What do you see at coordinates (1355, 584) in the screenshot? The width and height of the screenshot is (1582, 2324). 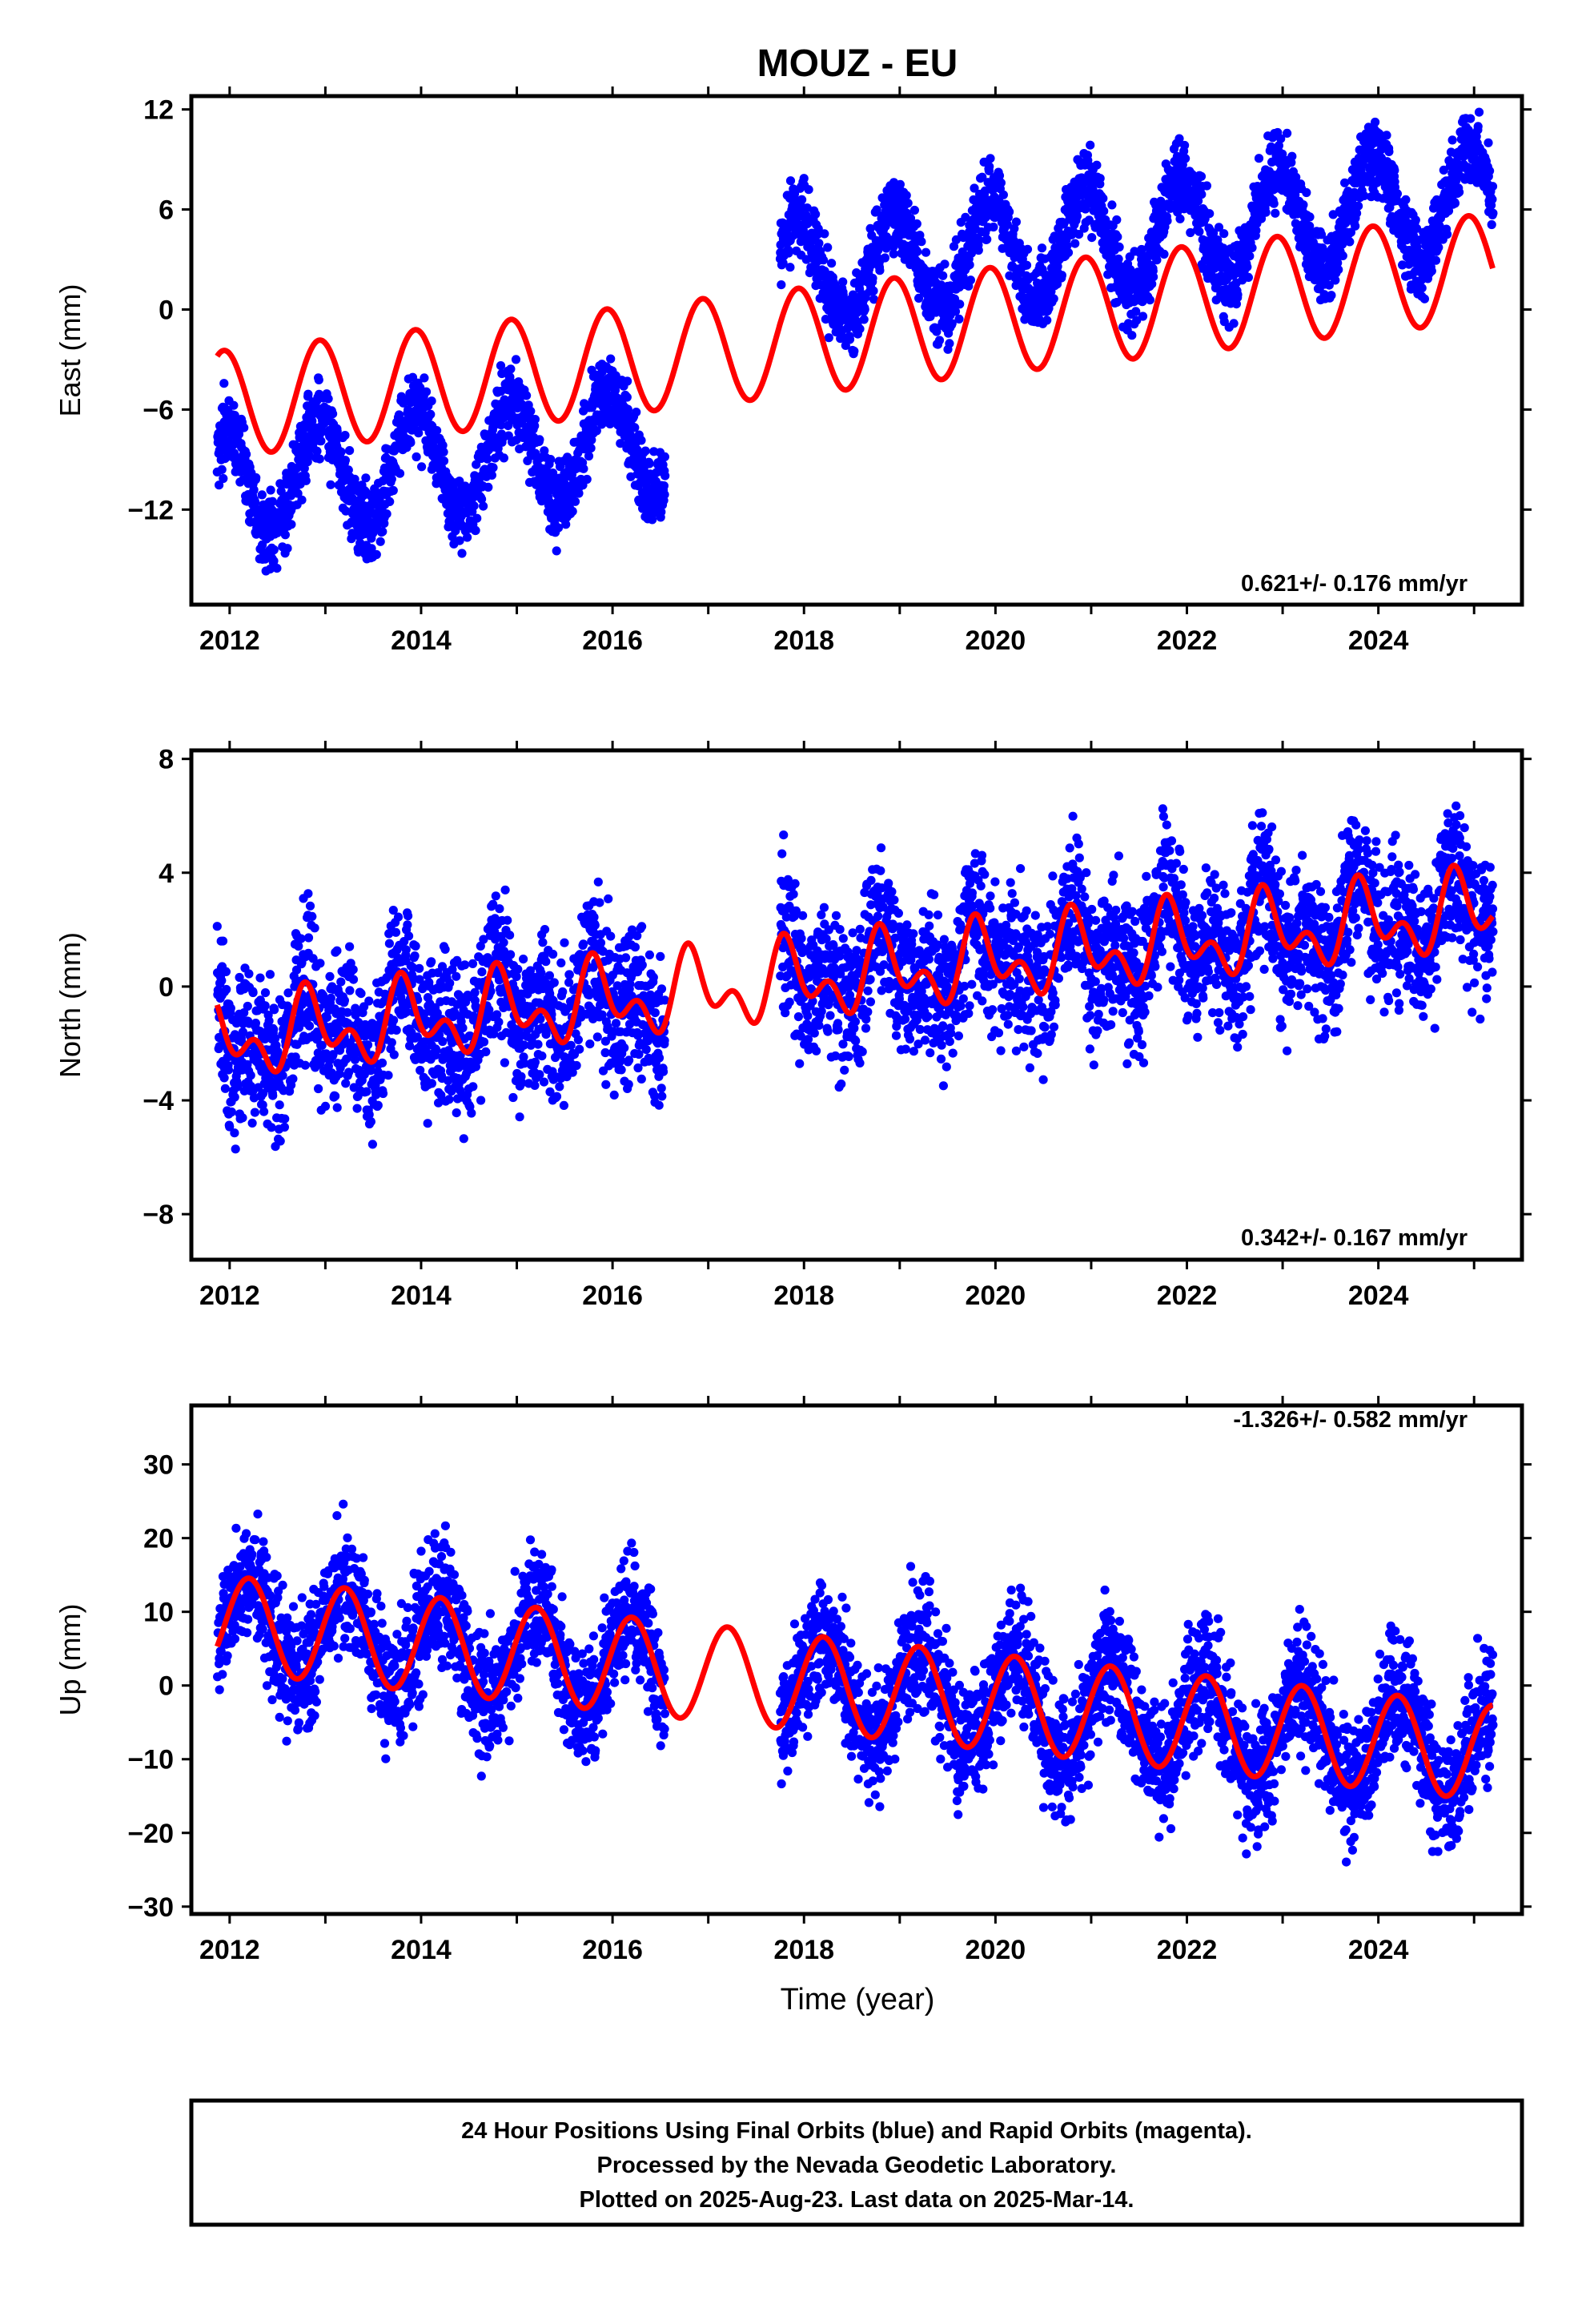 I see `velocity-annotation-east: 0.621+/- 0.176 mm/yr` at bounding box center [1355, 584].